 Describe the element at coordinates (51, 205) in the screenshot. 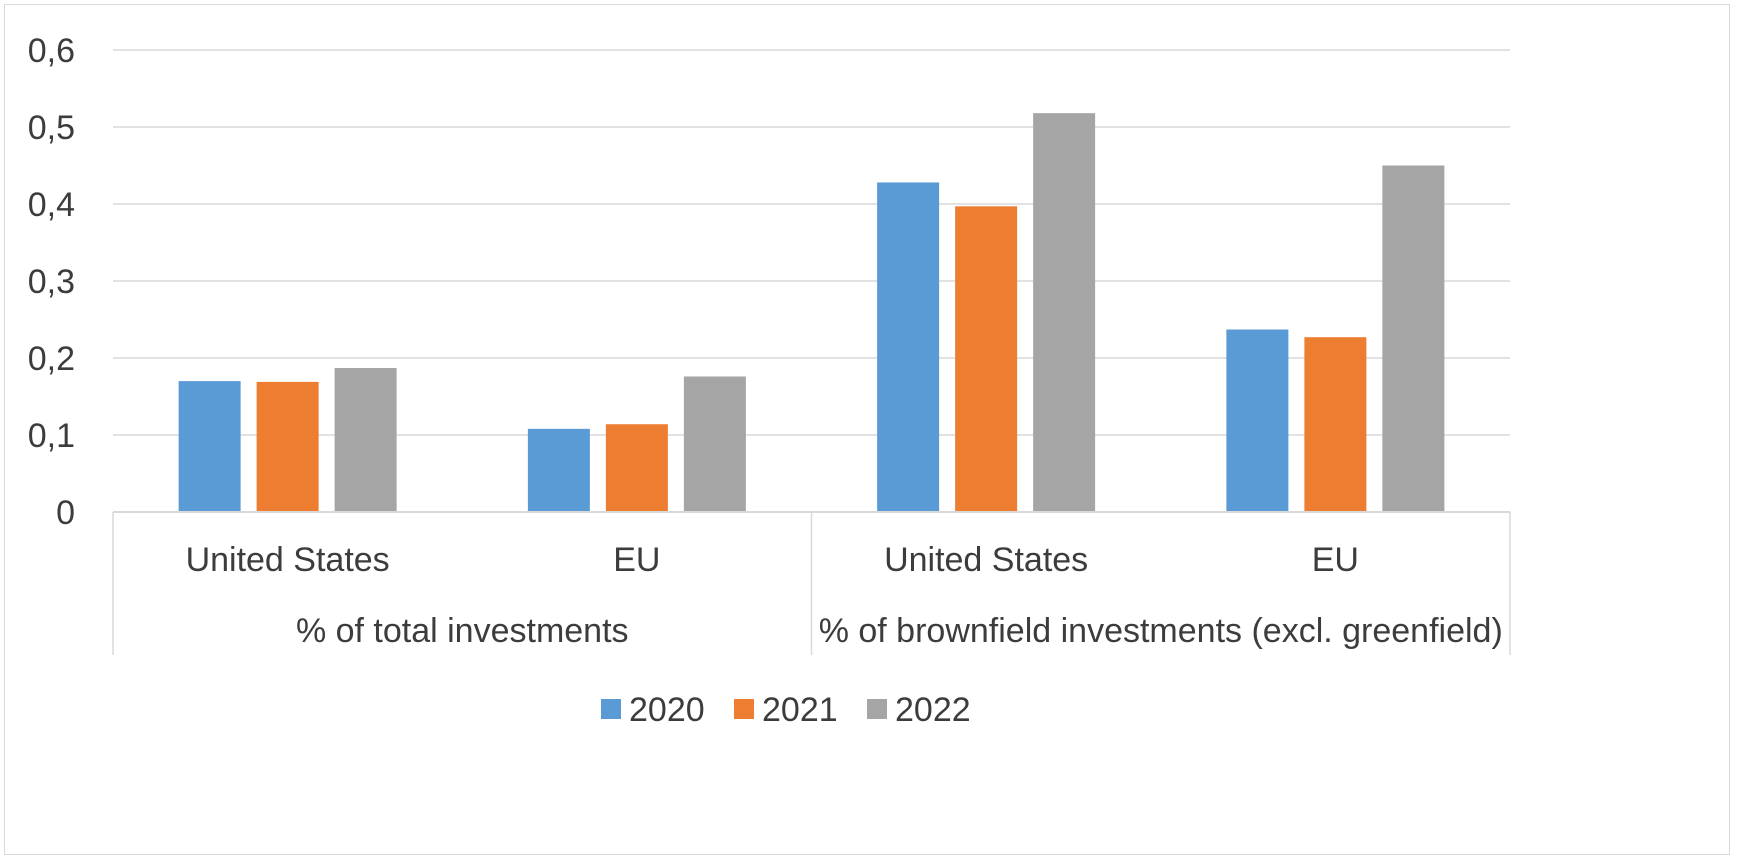

I see `y-tick-label: 0,4` at that location.